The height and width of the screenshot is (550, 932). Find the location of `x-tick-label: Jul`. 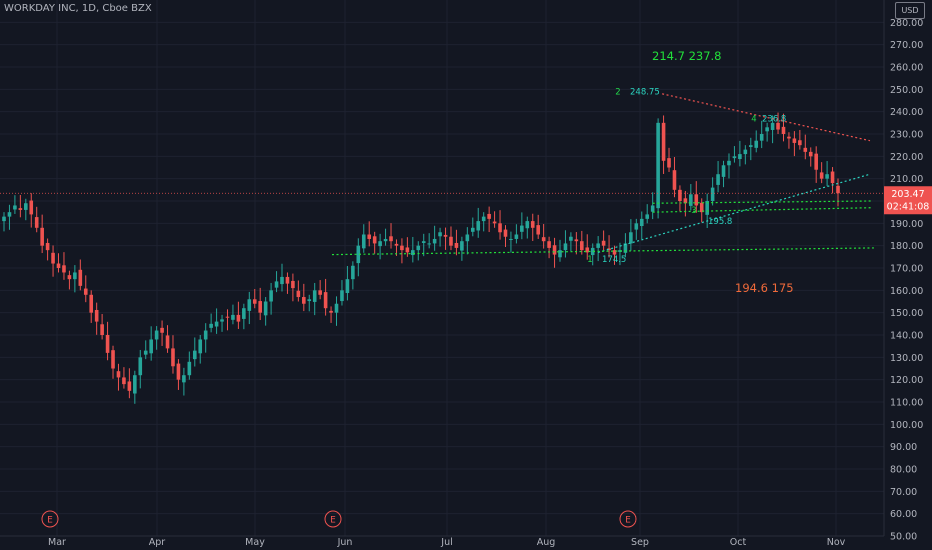

x-tick-label: Jul is located at coordinates (446, 542).